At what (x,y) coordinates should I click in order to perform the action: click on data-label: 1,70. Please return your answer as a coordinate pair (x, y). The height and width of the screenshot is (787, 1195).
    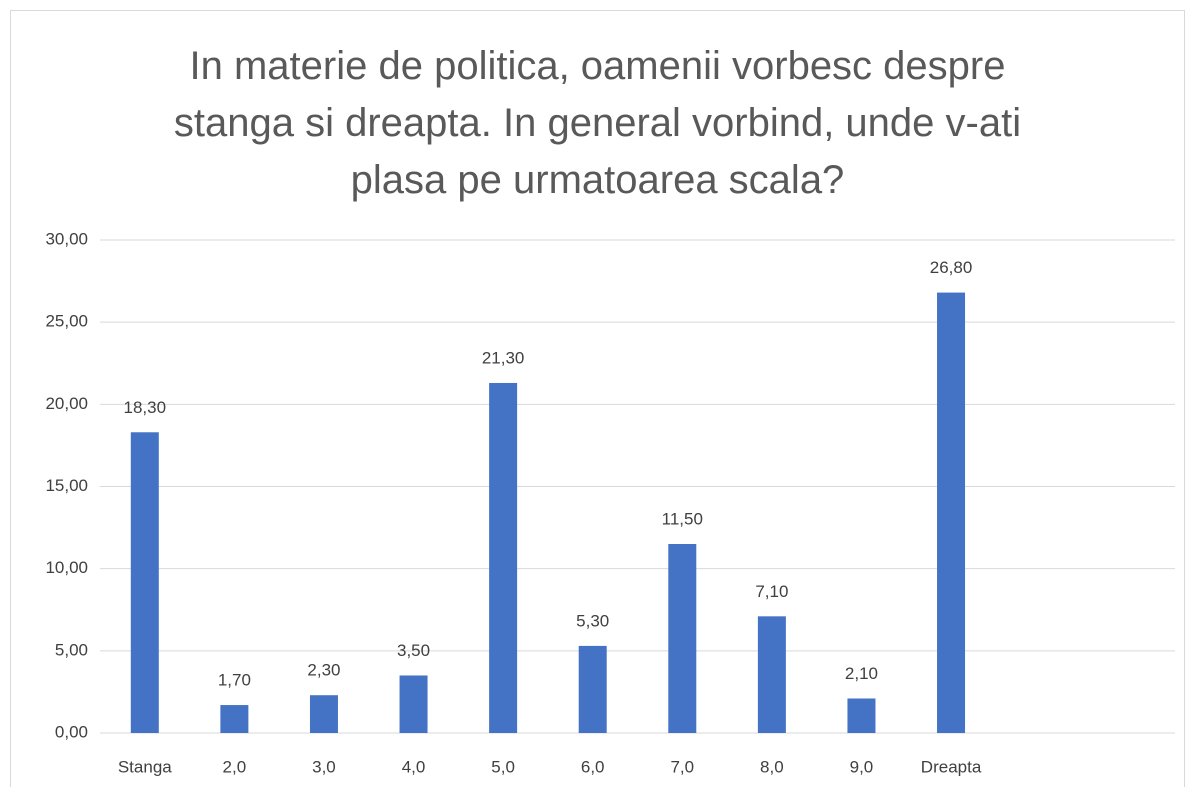
    Looking at the image, I should click on (234, 680).